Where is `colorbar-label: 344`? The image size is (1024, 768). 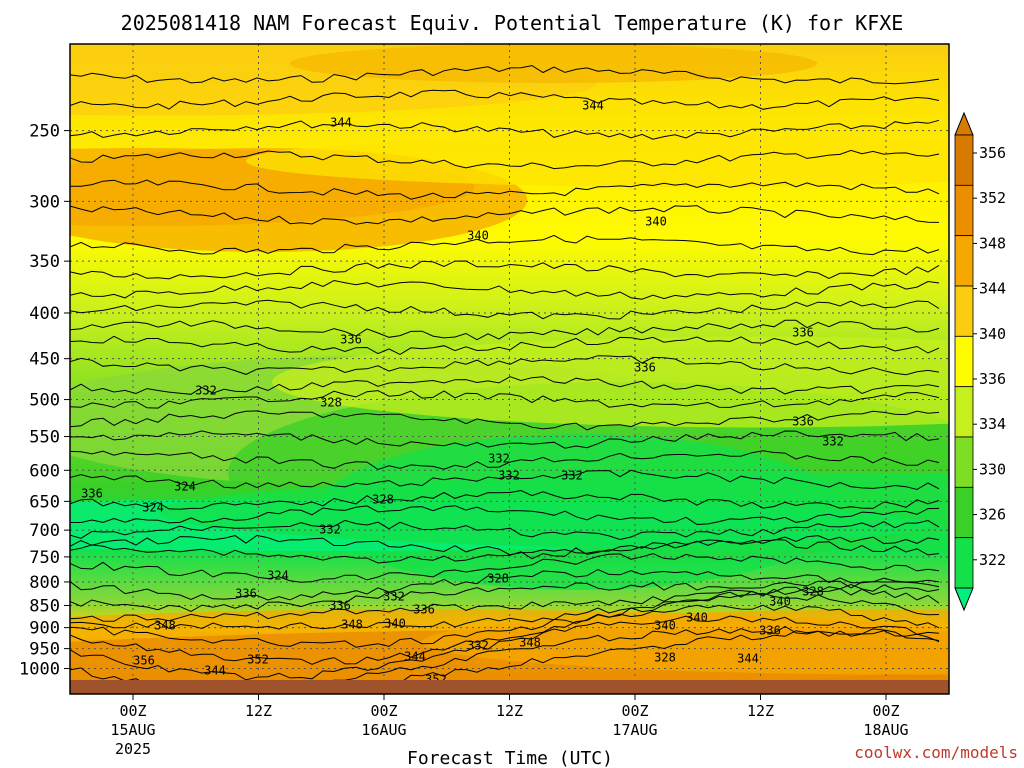
colorbar-label: 344 is located at coordinates (992, 289).